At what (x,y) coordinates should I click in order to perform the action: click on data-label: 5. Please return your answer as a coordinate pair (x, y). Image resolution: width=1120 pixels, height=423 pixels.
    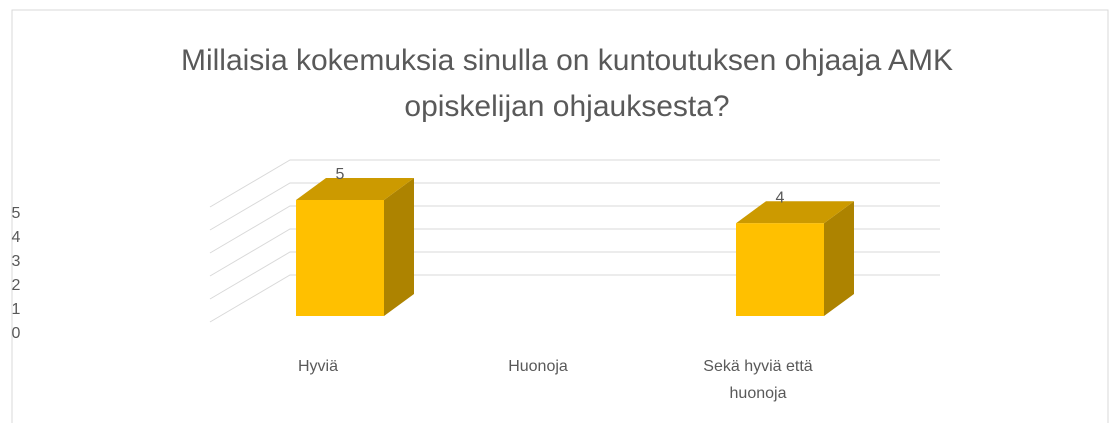
    Looking at the image, I should click on (340, 174).